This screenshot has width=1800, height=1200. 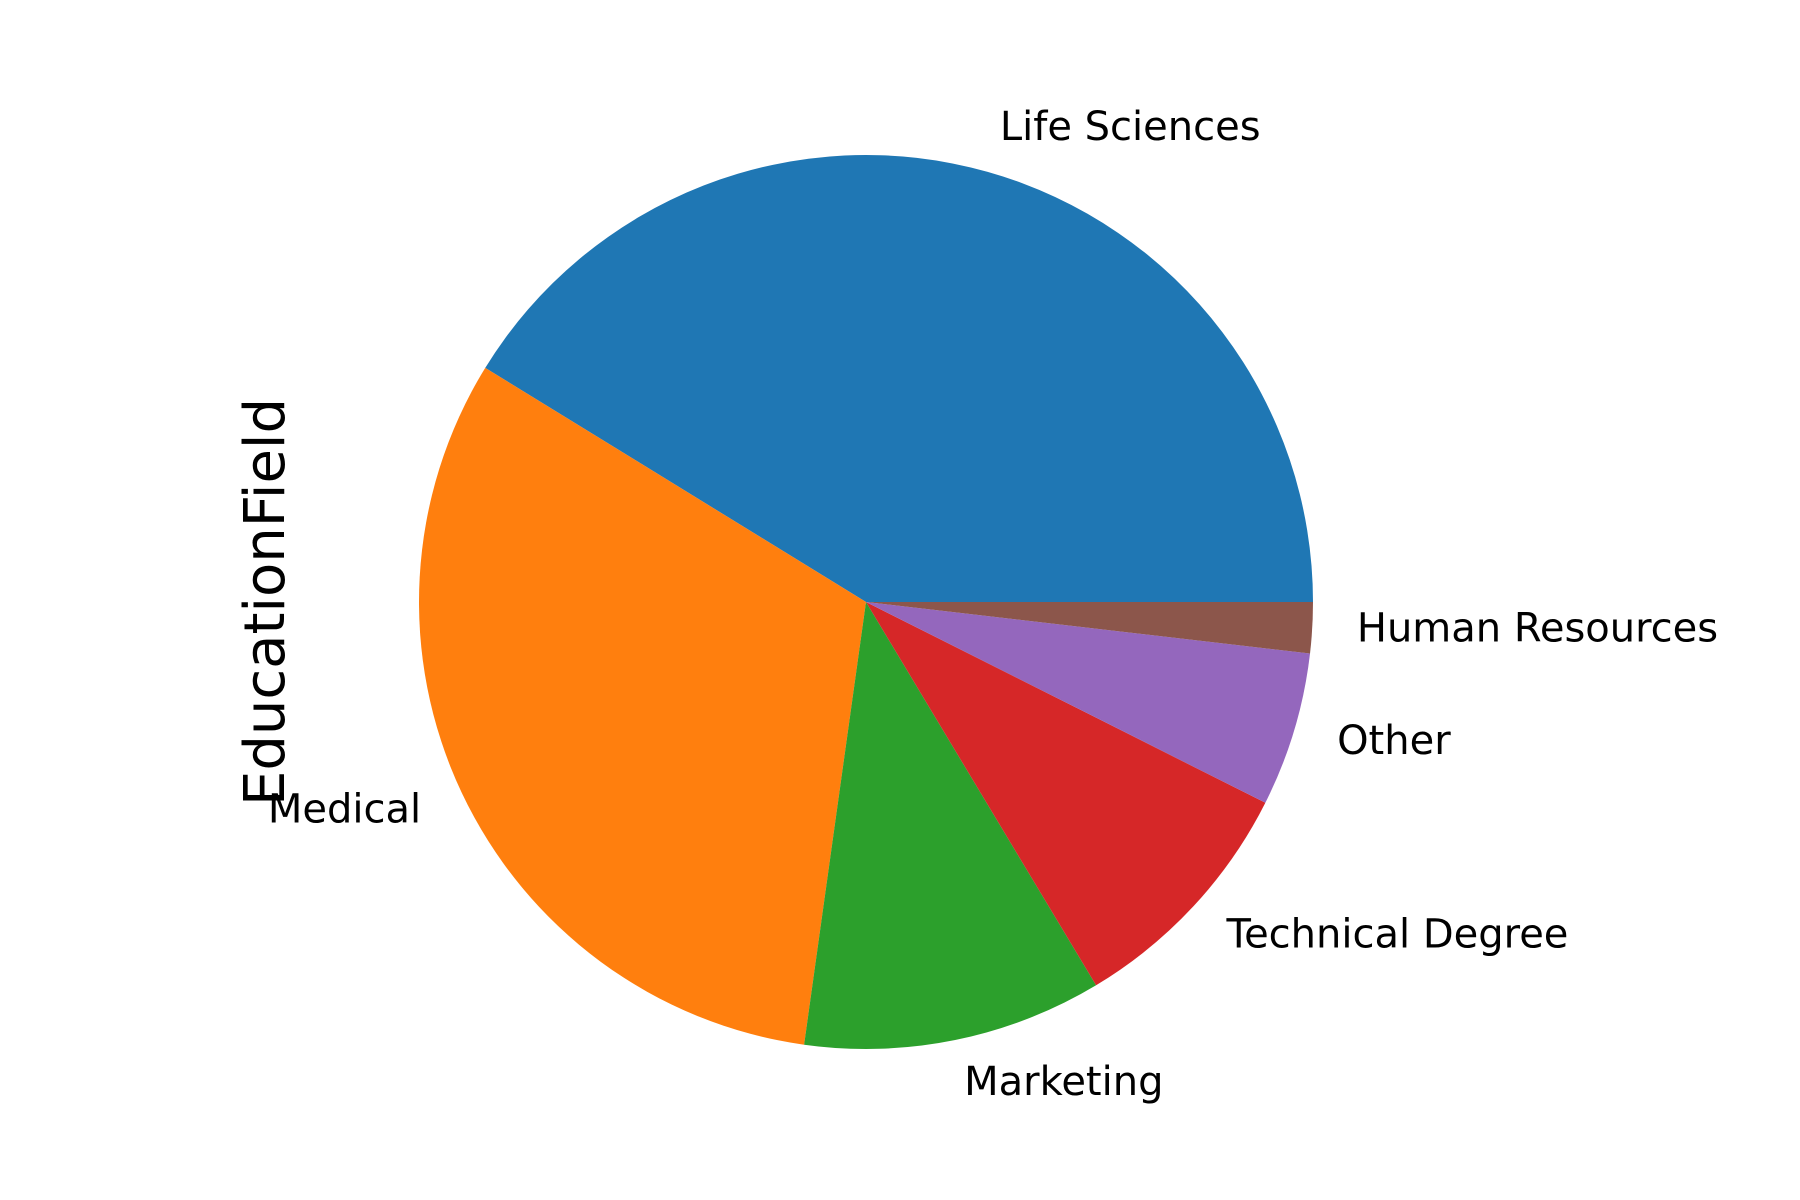 I want to click on pie-slice-technical-degree, so click(x=1066, y=794).